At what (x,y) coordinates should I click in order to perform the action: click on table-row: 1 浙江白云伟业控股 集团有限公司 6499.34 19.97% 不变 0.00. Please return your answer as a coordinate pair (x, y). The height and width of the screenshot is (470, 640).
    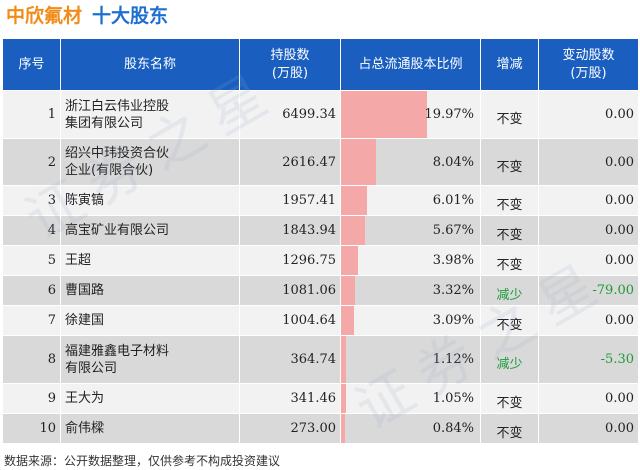
    Looking at the image, I should click on (320, 114).